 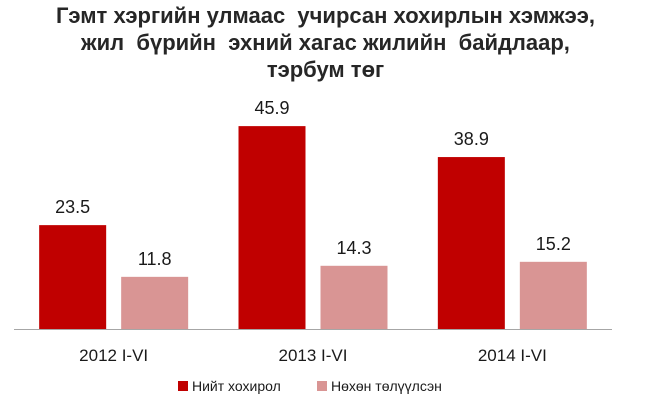 I want to click on data-label-recovered-2: 14.3, so click(x=353, y=248).